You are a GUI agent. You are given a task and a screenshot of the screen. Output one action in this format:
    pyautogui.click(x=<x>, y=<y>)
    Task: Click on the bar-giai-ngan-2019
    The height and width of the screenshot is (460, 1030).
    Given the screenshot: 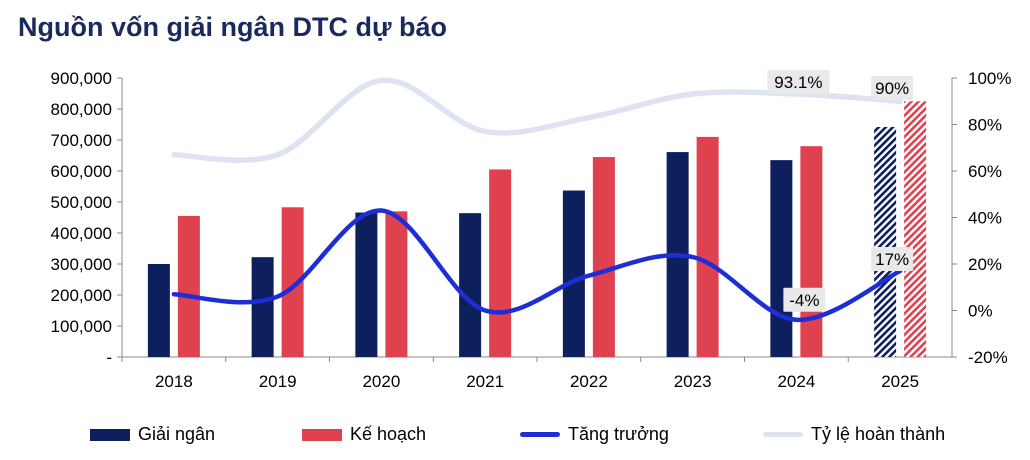 What is the action you would take?
    pyautogui.click(x=262, y=307)
    